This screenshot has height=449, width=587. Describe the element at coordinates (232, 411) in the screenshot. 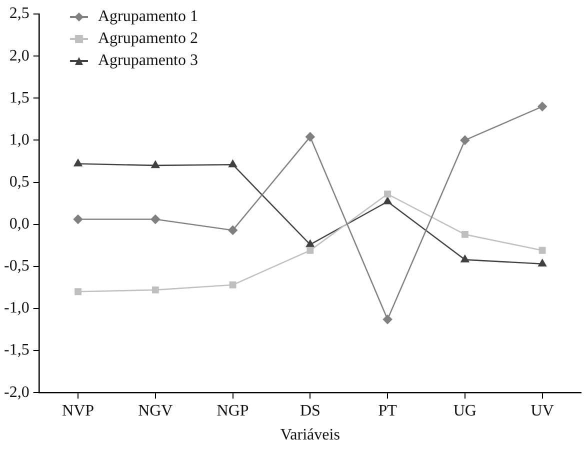

I see `x-tick-label: NGP` at that location.